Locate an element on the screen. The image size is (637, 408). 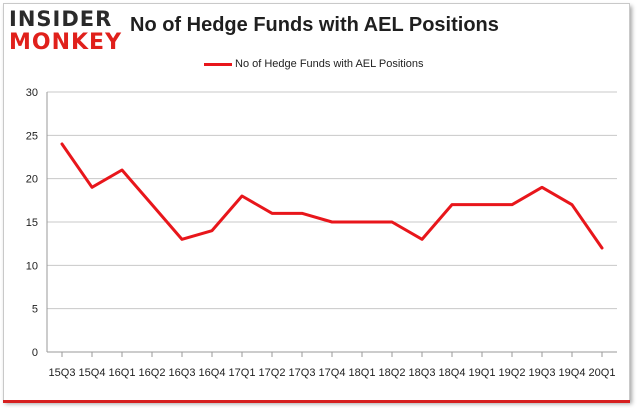
legend-label: No of Hedge Funds with AEL Positions is located at coordinates (329, 64).